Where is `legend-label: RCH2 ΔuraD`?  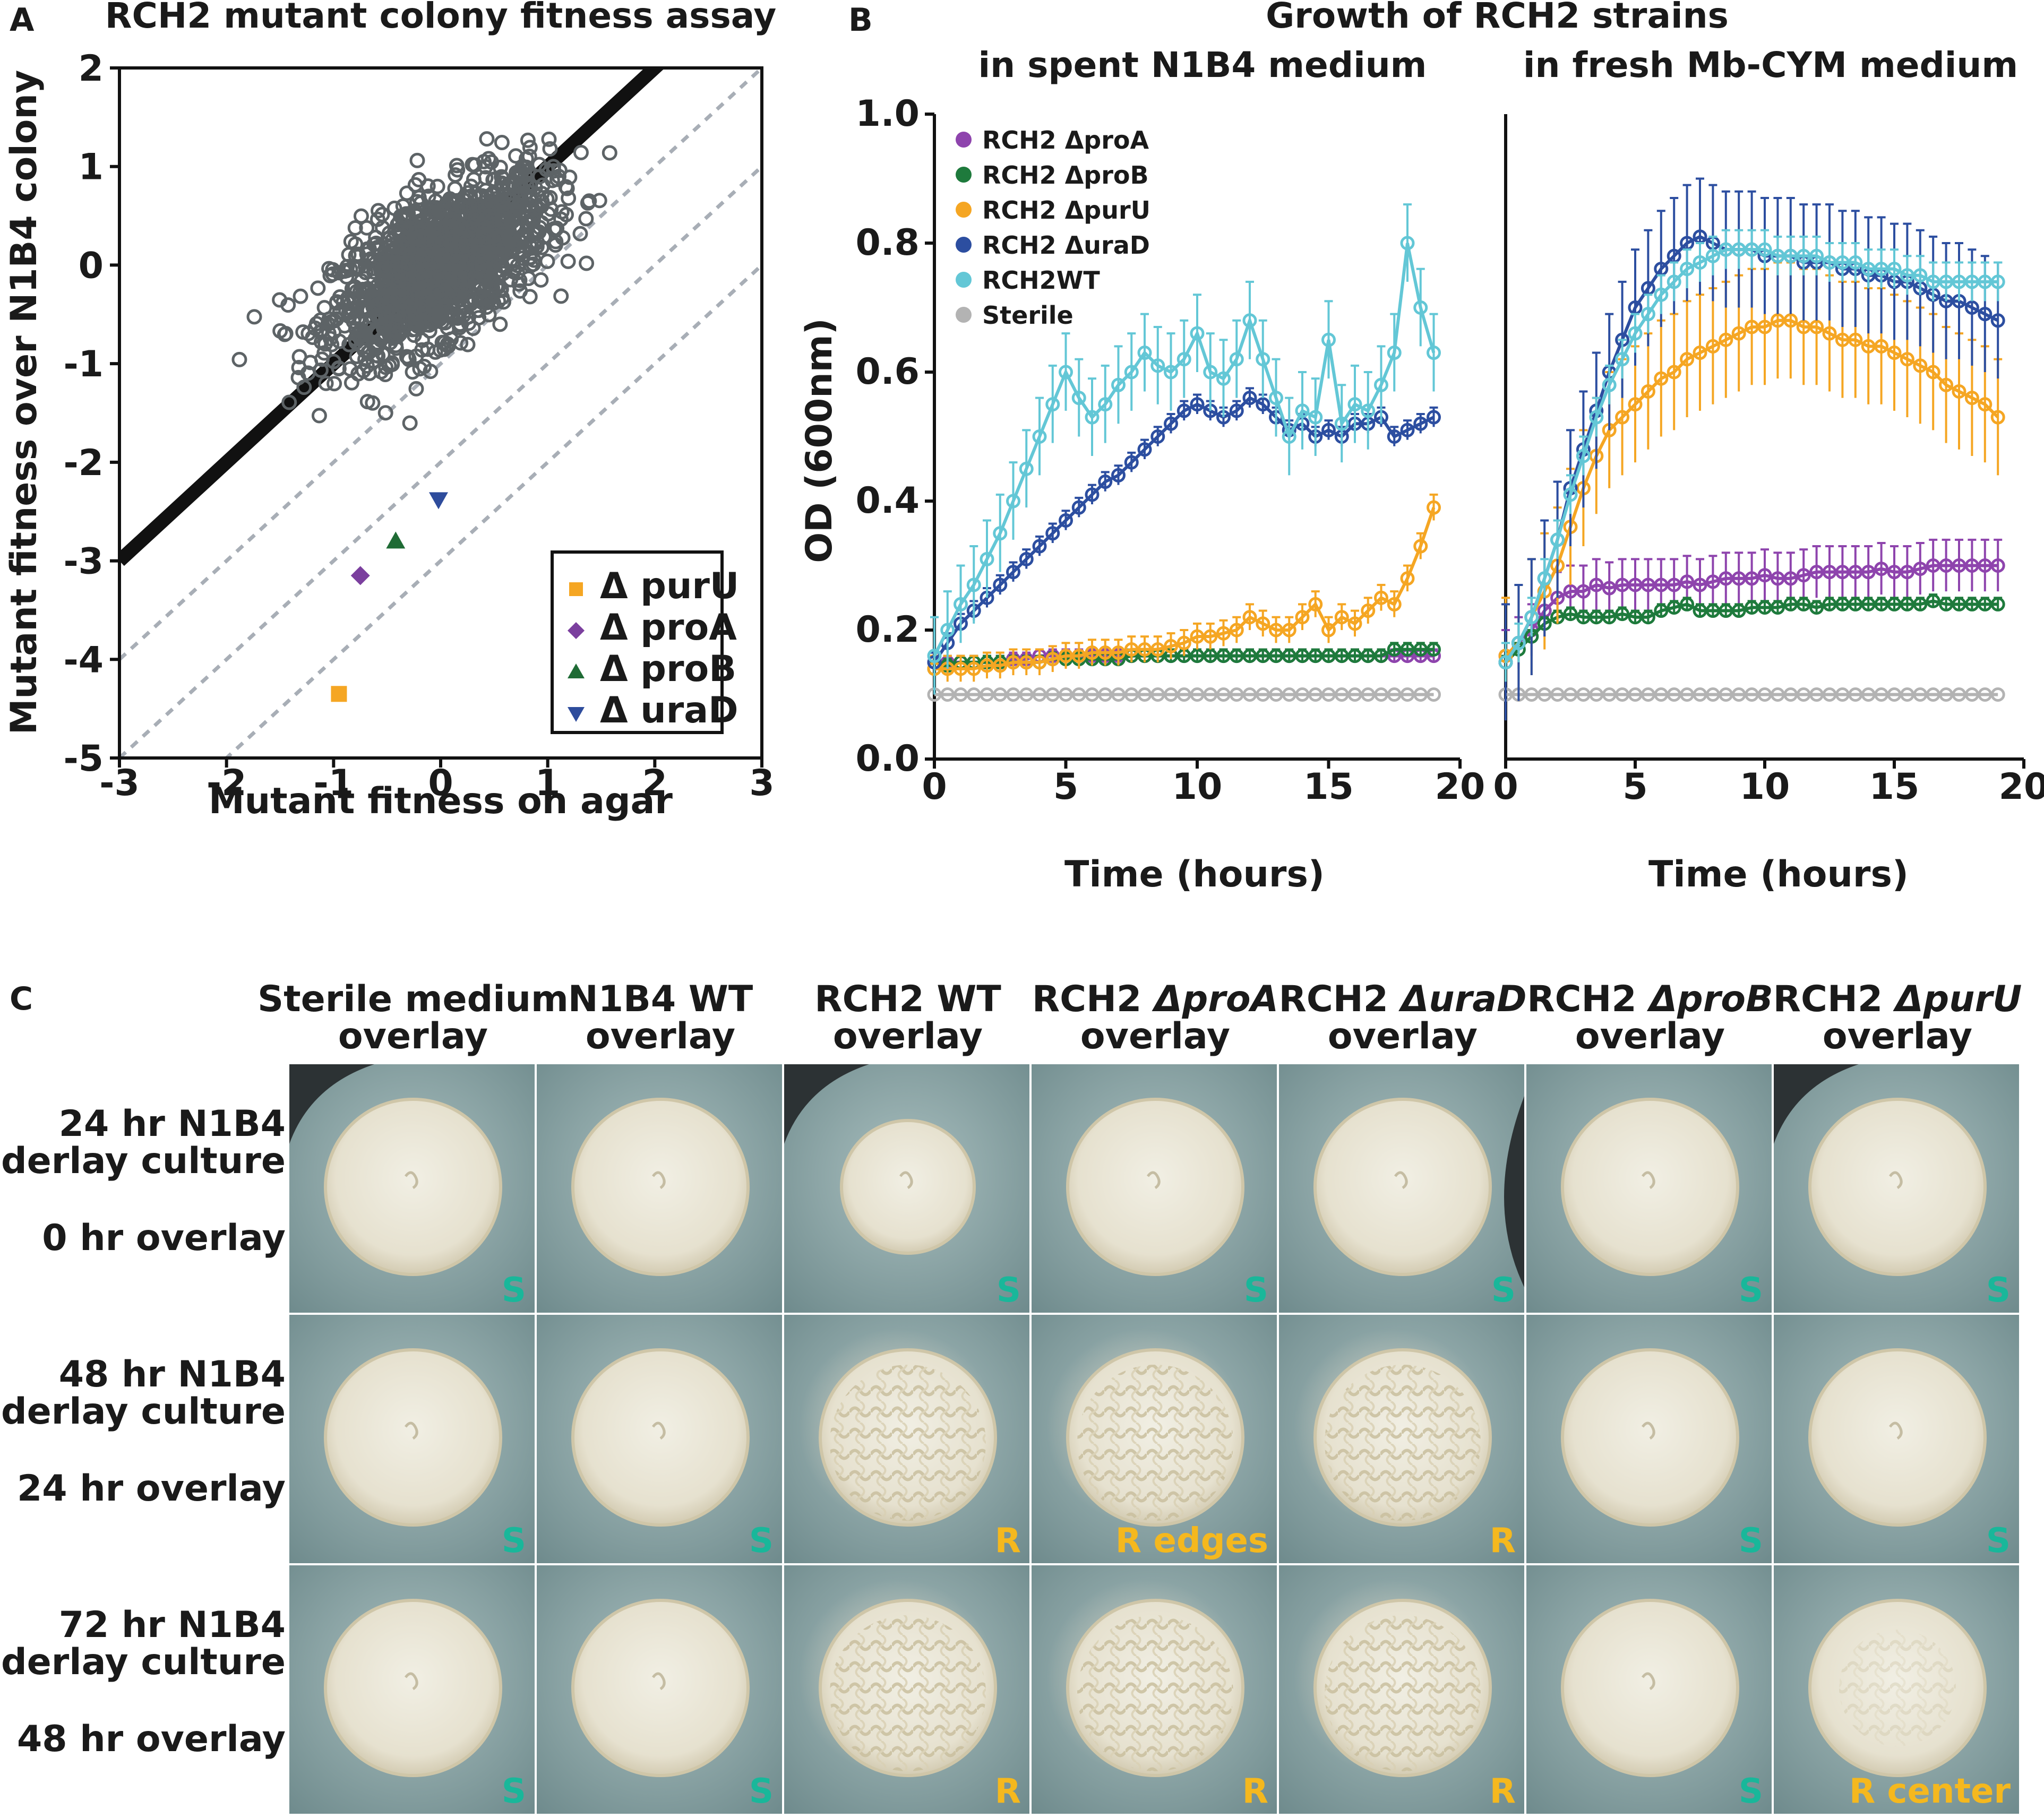
legend-label: RCH2 ΔuraD is located at coordinates (1066, 245).